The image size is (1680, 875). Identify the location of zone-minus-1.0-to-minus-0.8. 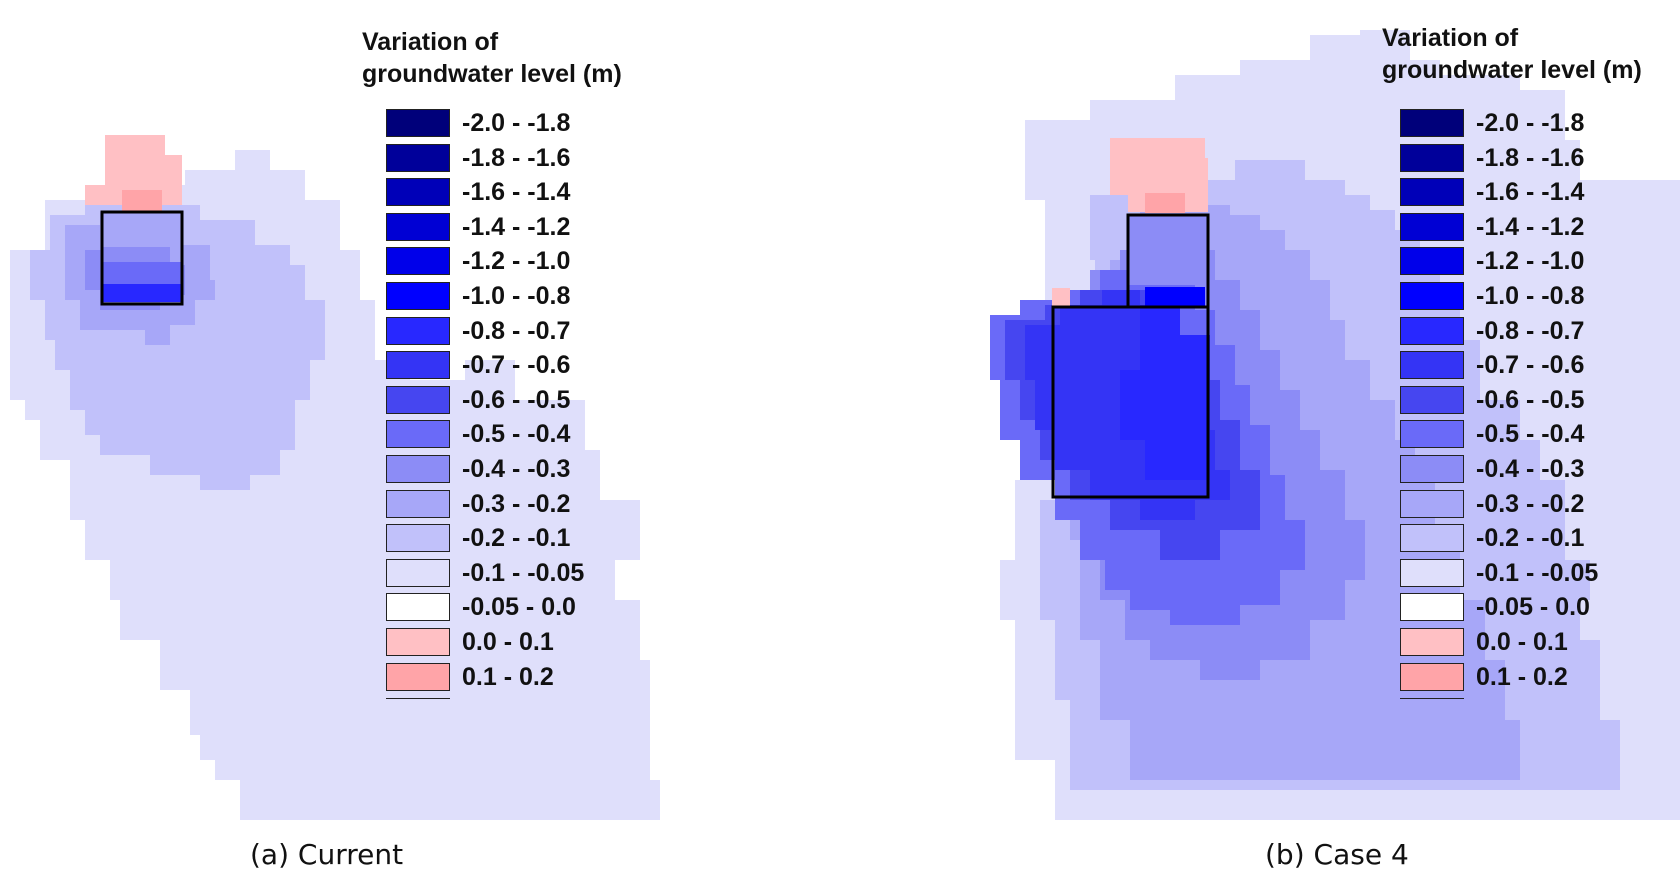
(1175, 297).